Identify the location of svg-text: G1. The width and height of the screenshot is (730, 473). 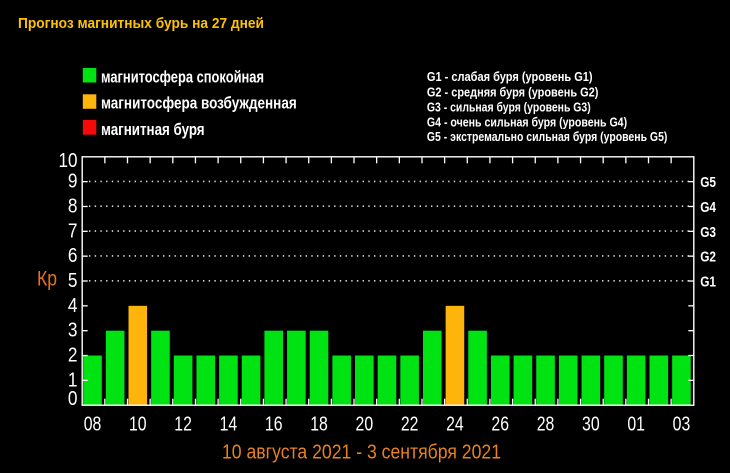
(708, 282).